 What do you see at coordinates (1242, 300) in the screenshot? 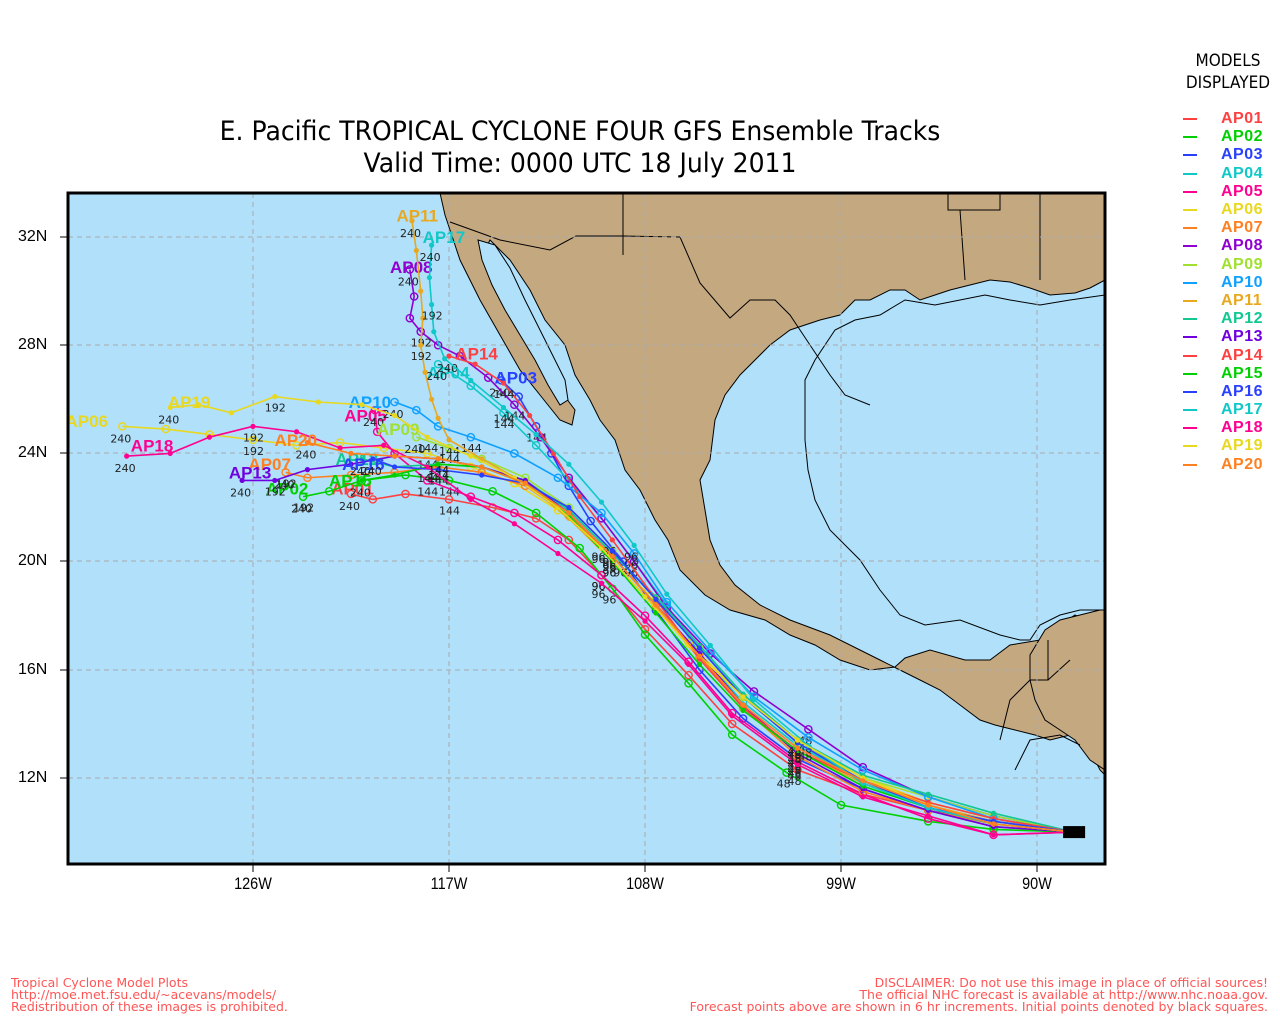
I see `legend-label: AP11` at bounding box center [1242, 300].